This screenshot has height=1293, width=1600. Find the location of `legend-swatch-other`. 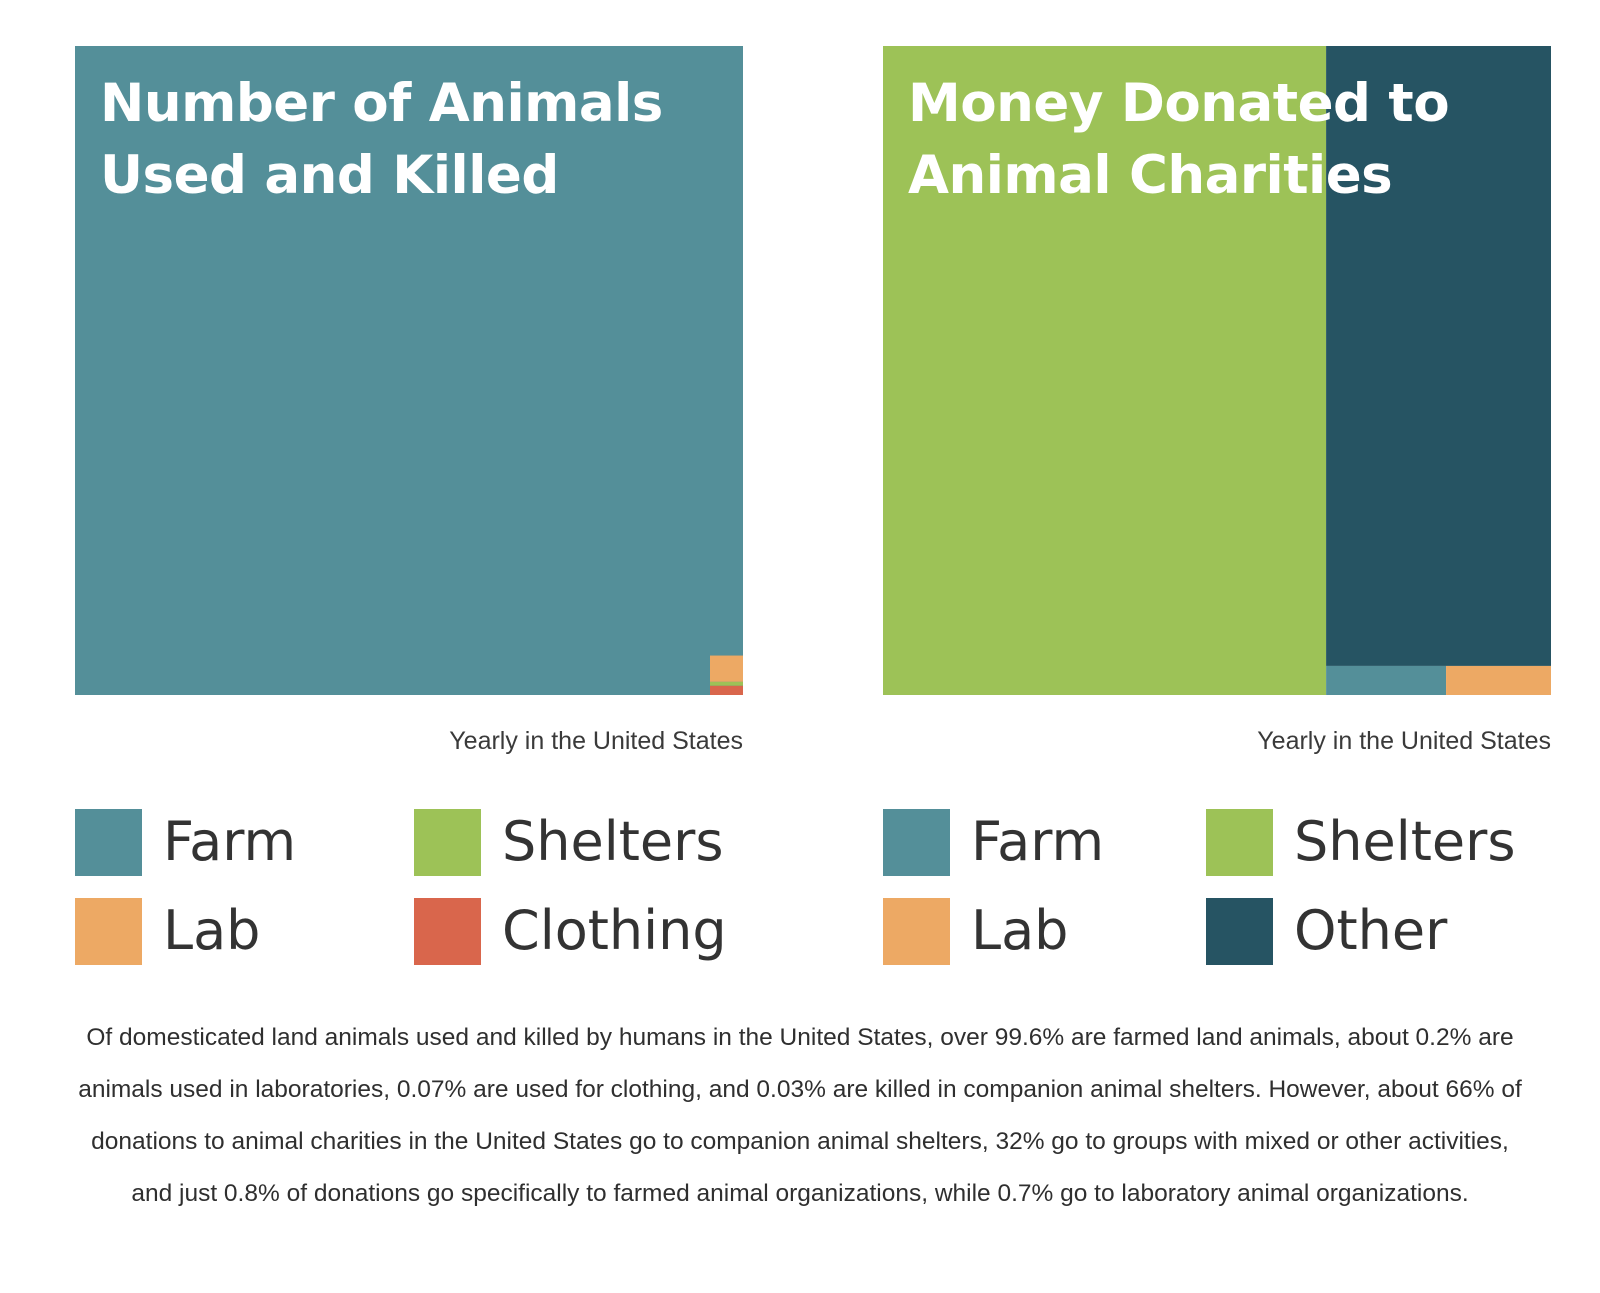

legend-swatch-other is located at coordinates (1239, 931).